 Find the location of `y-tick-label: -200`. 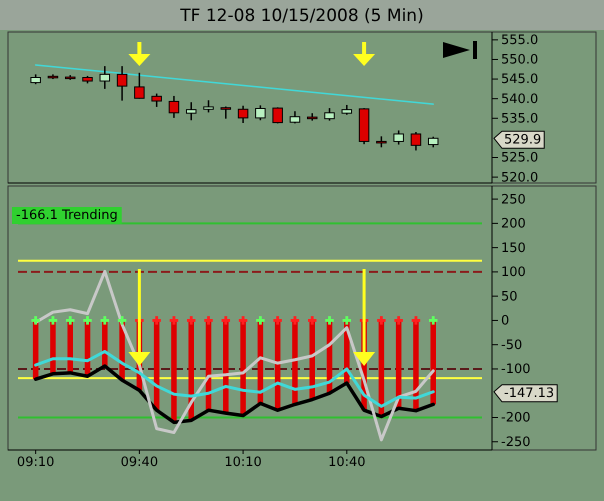

y-tick-label: -200 is located at coordinates (516, 418).